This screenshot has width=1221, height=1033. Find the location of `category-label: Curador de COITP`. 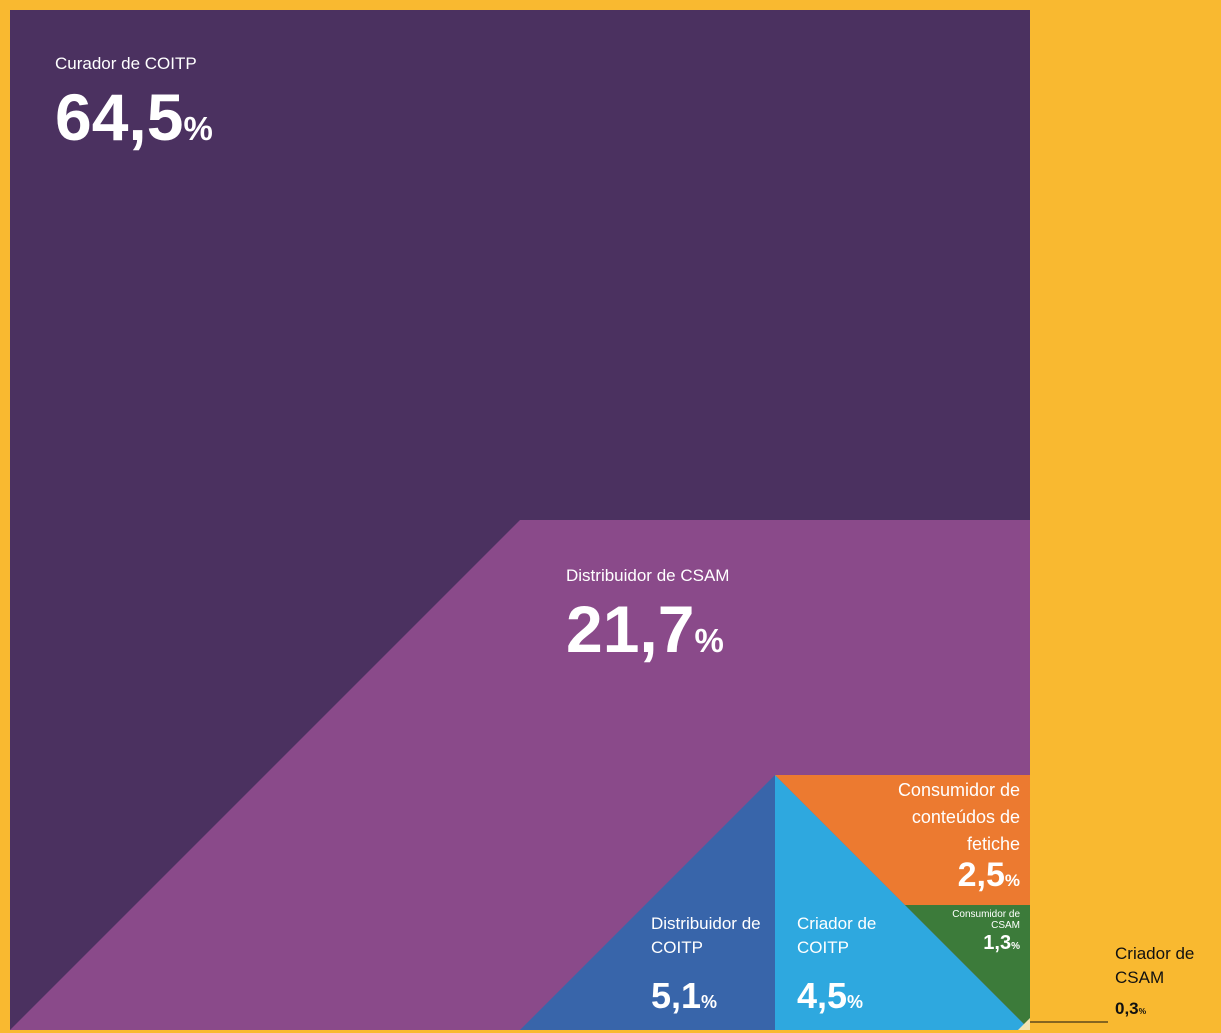

category-label: Curador de COITP is located at coordinates (126, 63).